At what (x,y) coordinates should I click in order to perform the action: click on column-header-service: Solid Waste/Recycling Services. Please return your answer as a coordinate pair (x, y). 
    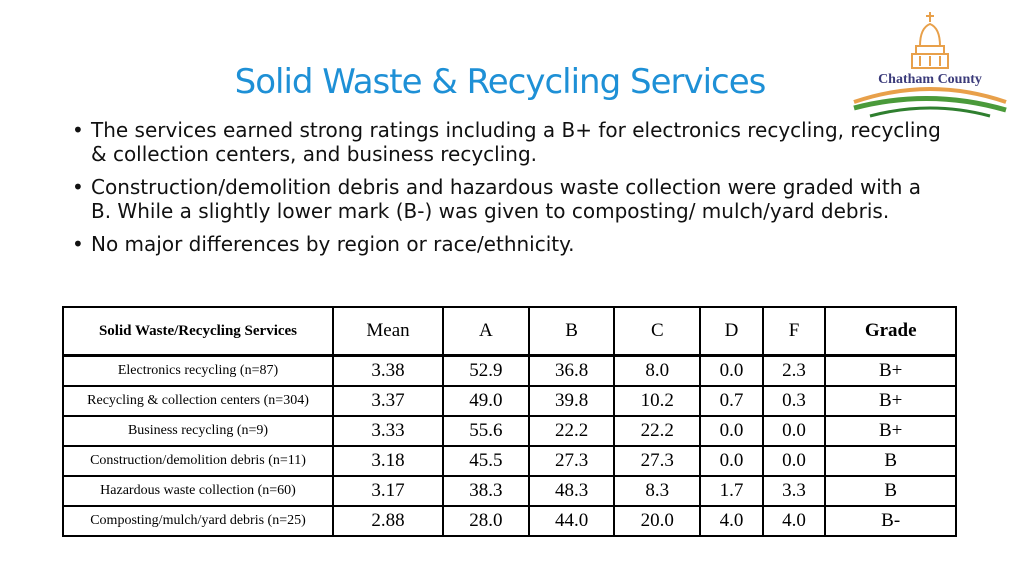
    Looking at the image, I should click on (198, 331).